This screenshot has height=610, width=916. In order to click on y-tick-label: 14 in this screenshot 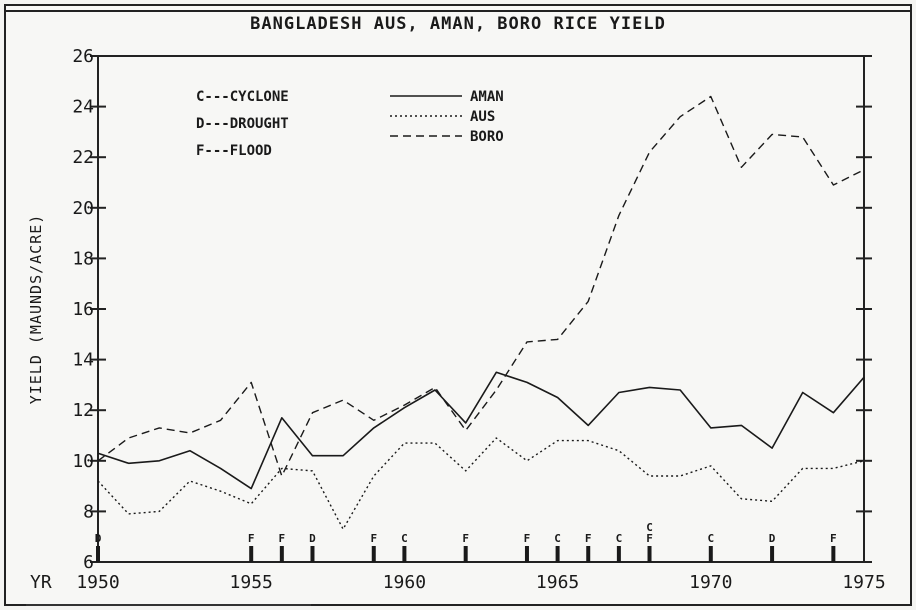, I will do `click(83, 360)`.